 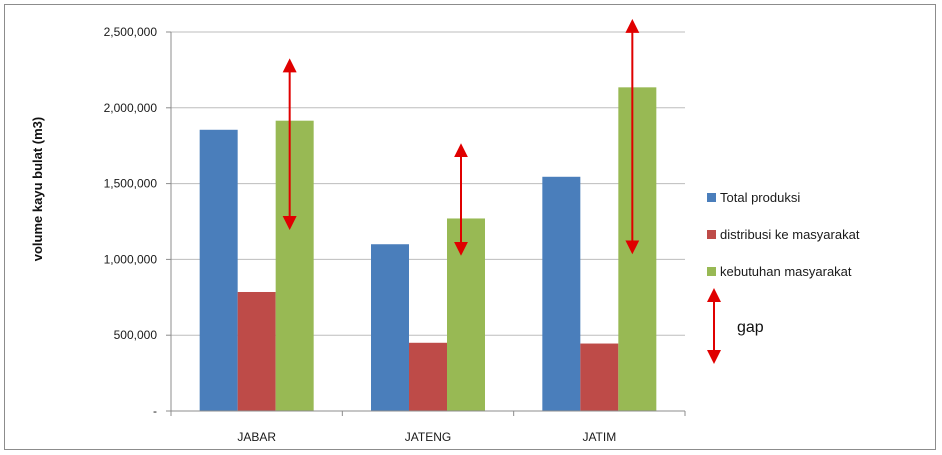 I want to click on y-tick-label-1: 500,000, so click(x=136, y=335).